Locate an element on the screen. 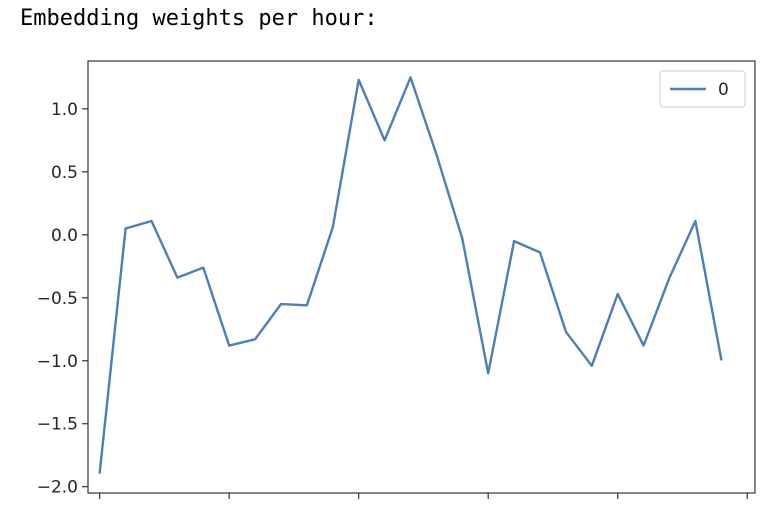  y-tick-label: −1.5 is located at coordinates (57, 425).